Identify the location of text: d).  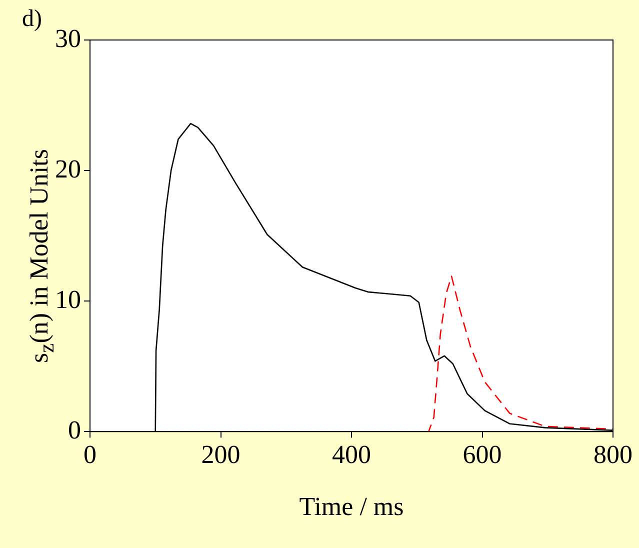
(32, 19).